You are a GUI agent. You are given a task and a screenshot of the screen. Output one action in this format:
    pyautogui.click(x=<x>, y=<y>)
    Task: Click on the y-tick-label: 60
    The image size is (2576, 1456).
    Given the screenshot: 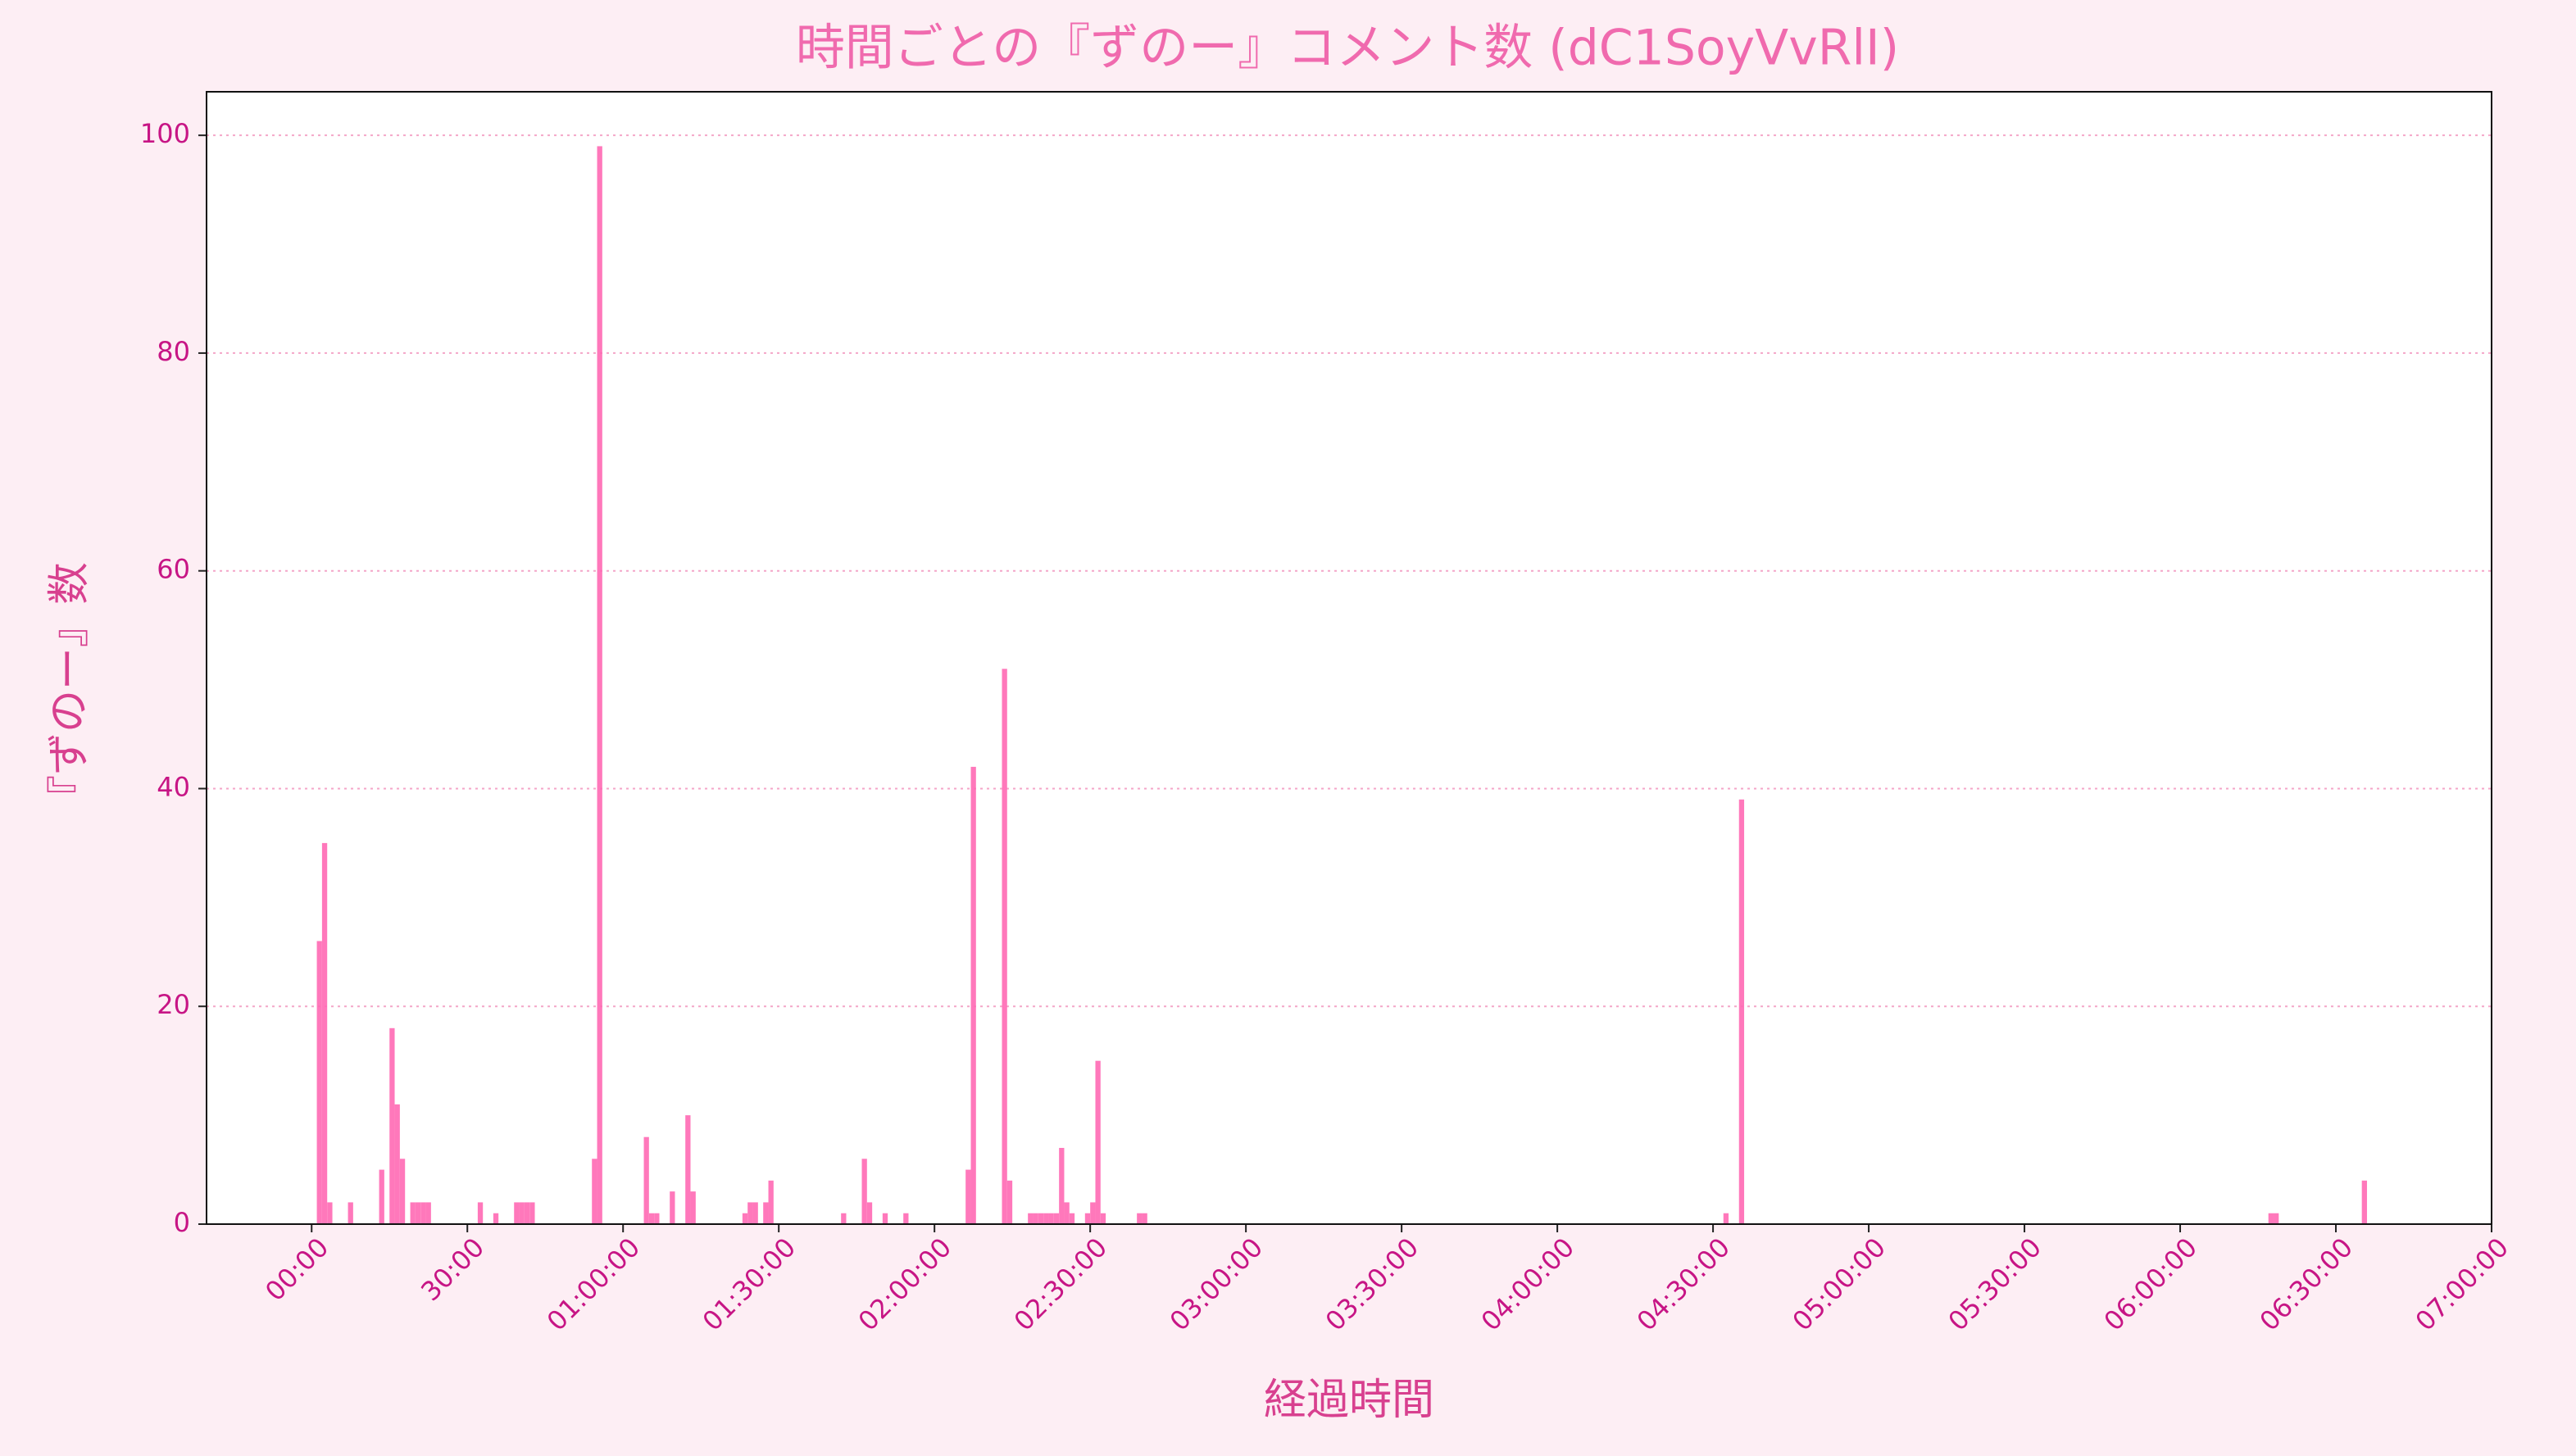 What is the action you would take?
    pyautogui.click(x=173, y=570)
    